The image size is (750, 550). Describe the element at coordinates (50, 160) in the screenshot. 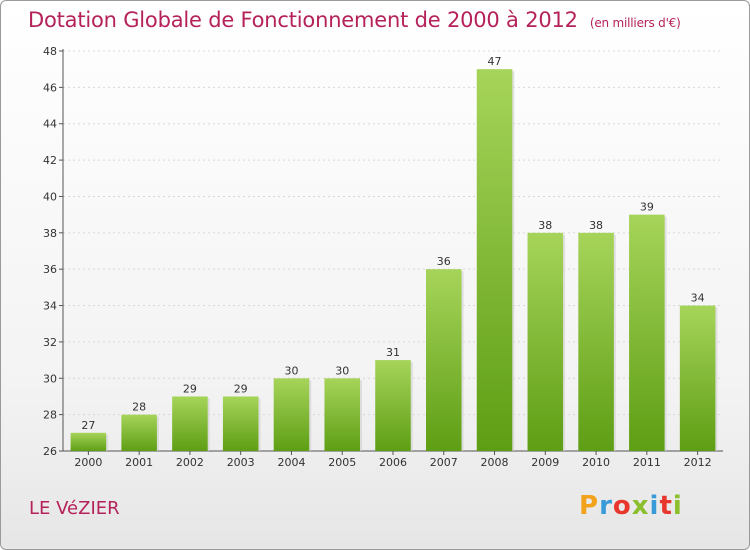

I see `y-tick-label: 42` at that location.